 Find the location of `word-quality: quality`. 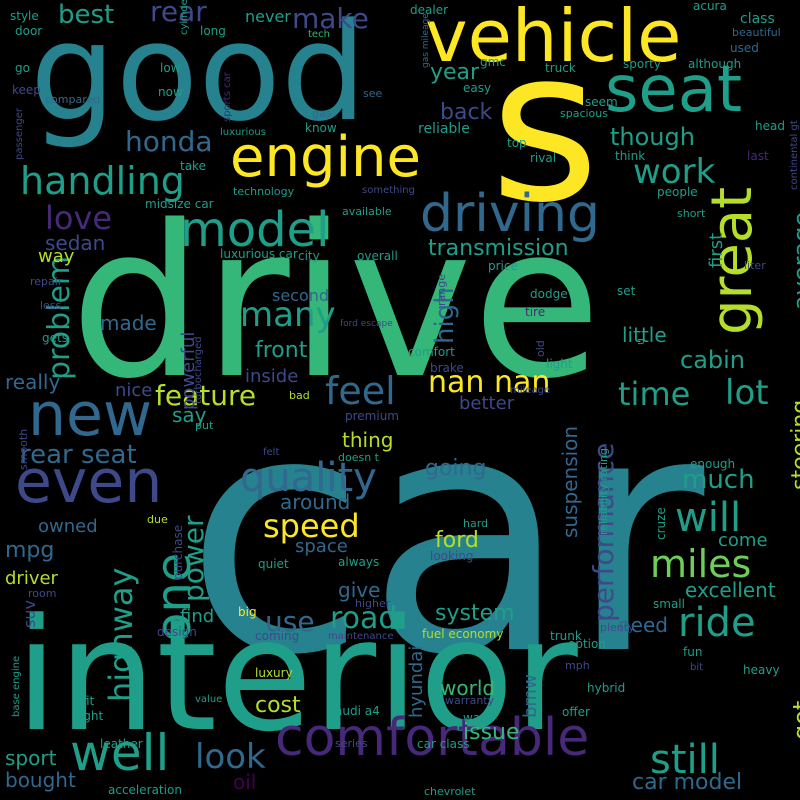

word-quality: quality is located at coordinates (308, 478).